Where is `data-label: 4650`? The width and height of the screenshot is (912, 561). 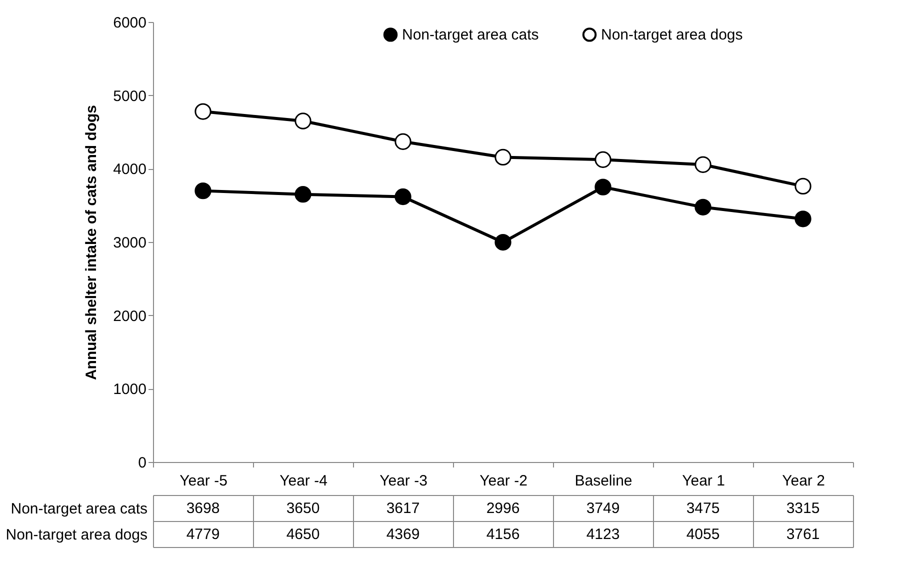
data-label: 4650 is located at coordinates (303, 534).